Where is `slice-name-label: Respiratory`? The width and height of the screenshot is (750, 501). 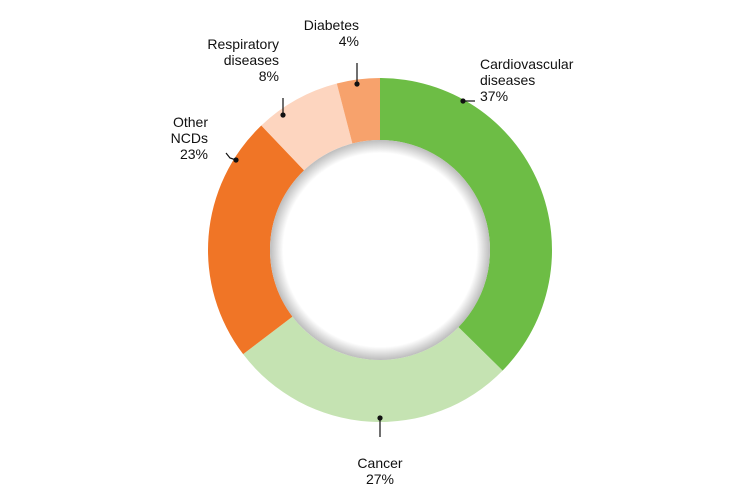 slice-name-label: Respiratory is located at coordinates (243, 44).